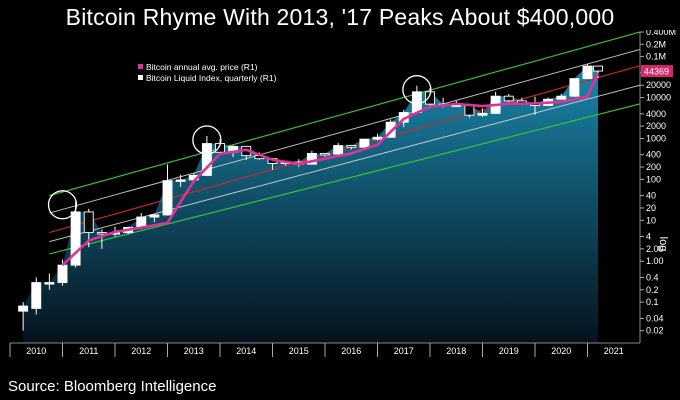 The height and width of the screenshot is (400, 680). What do you see at coordinates (655, 331) in the screenshot?
I see `y-tick-label: 0.02` at bounding box center [655, 331].